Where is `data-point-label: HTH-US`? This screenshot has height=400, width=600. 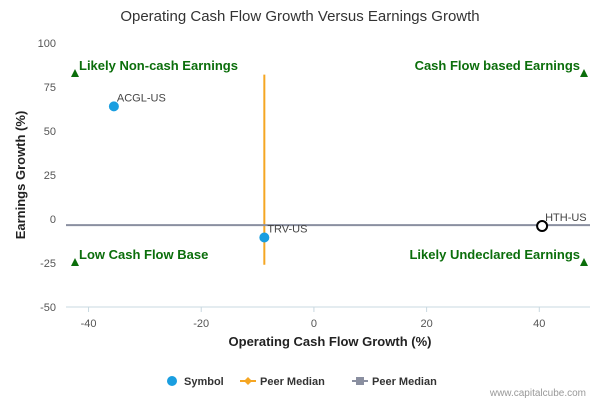
data-point-label: HTH-US is located at coordinates (566, 218).